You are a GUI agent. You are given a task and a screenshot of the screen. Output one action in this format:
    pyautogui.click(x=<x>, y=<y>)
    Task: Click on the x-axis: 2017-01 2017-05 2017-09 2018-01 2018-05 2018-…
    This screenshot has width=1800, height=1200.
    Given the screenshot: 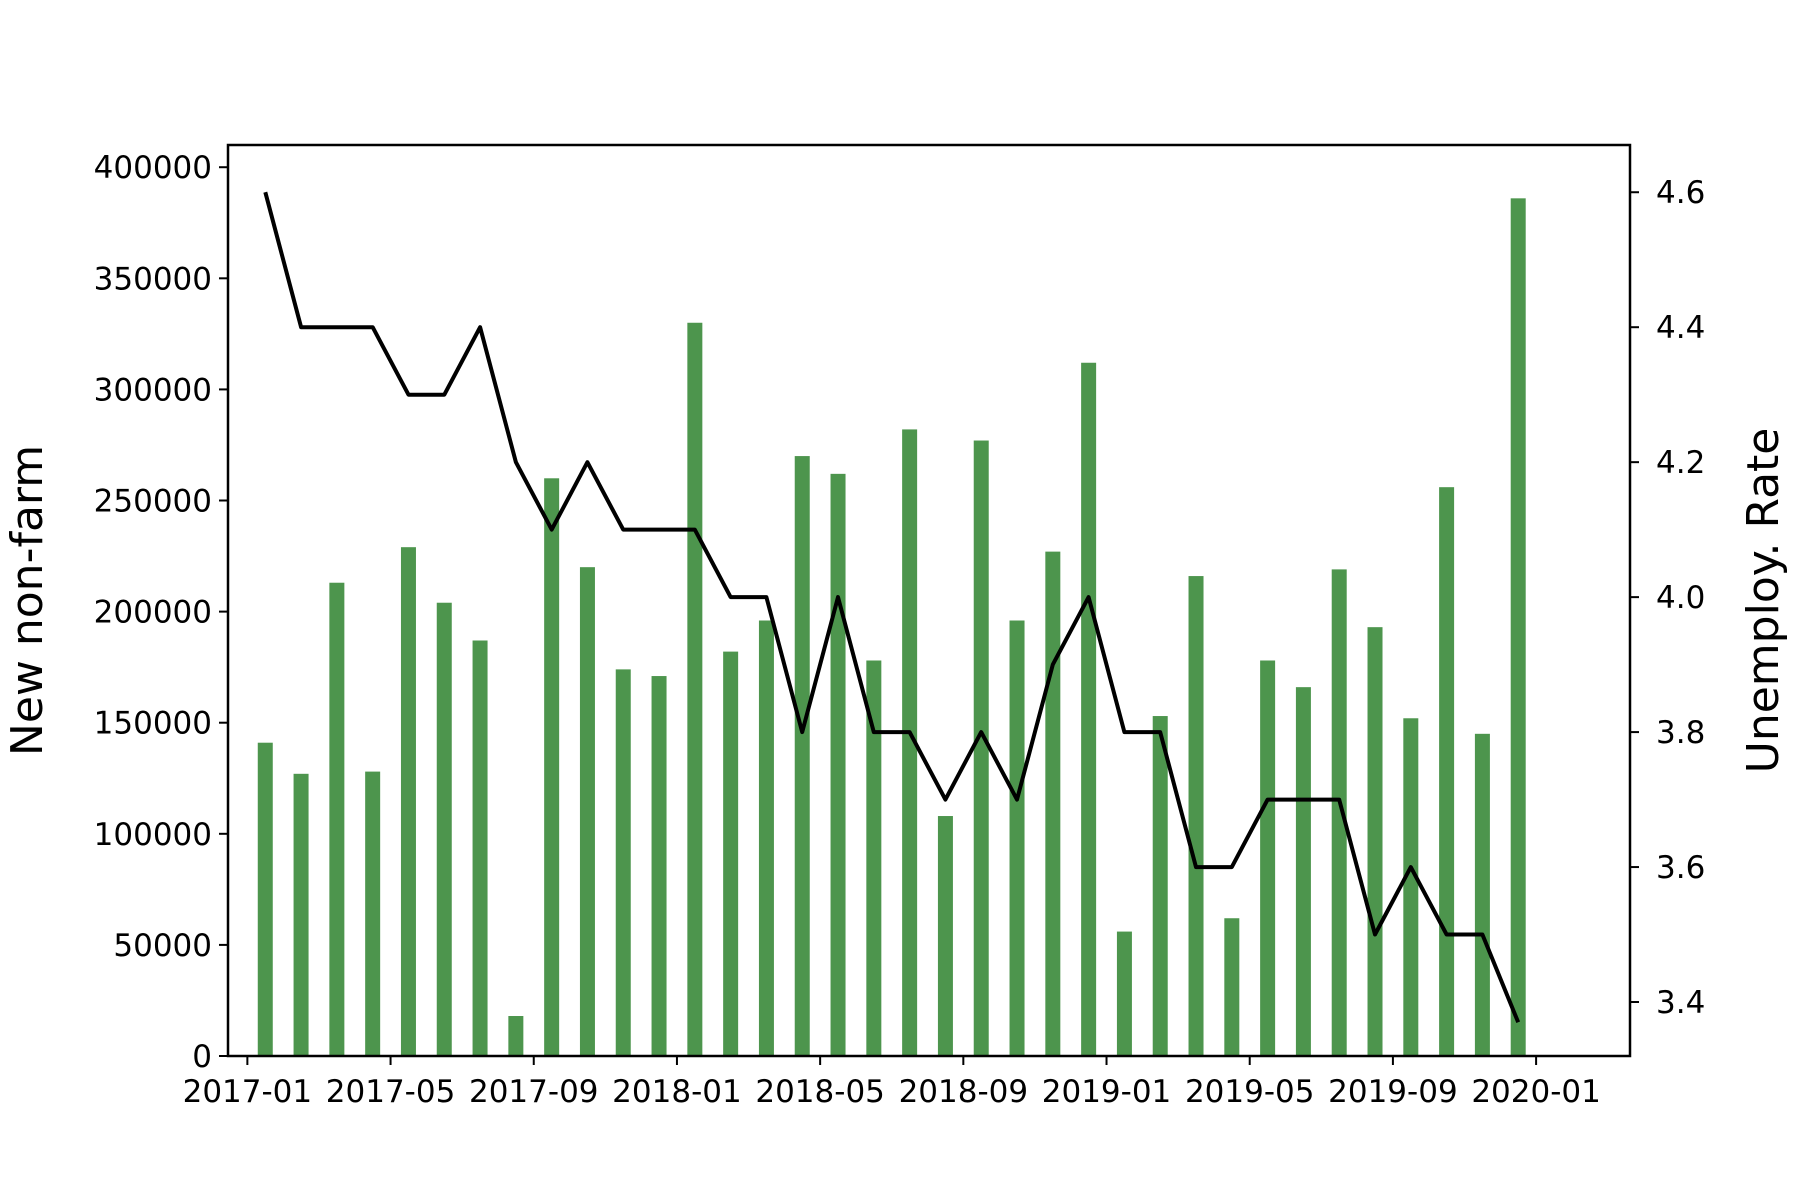 What is the action you would take?
    pyautogui.click(x=892, y=1083)
    